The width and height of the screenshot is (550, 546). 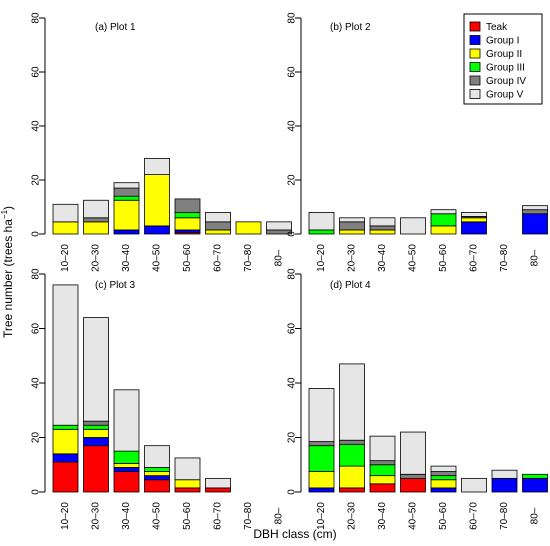 I want to click on y-tick-label: 0, so click(x=292, y=234).